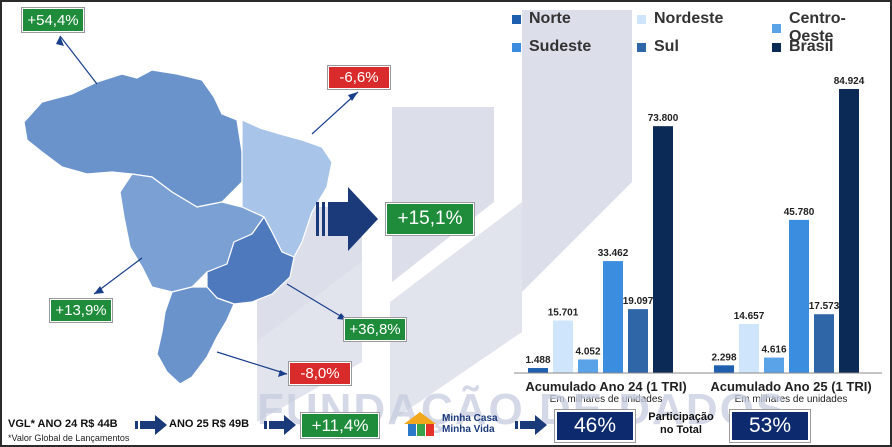 This screenshot has width=892, height=447. I want to click on participation-line-1: Participação, so click(681, 417).